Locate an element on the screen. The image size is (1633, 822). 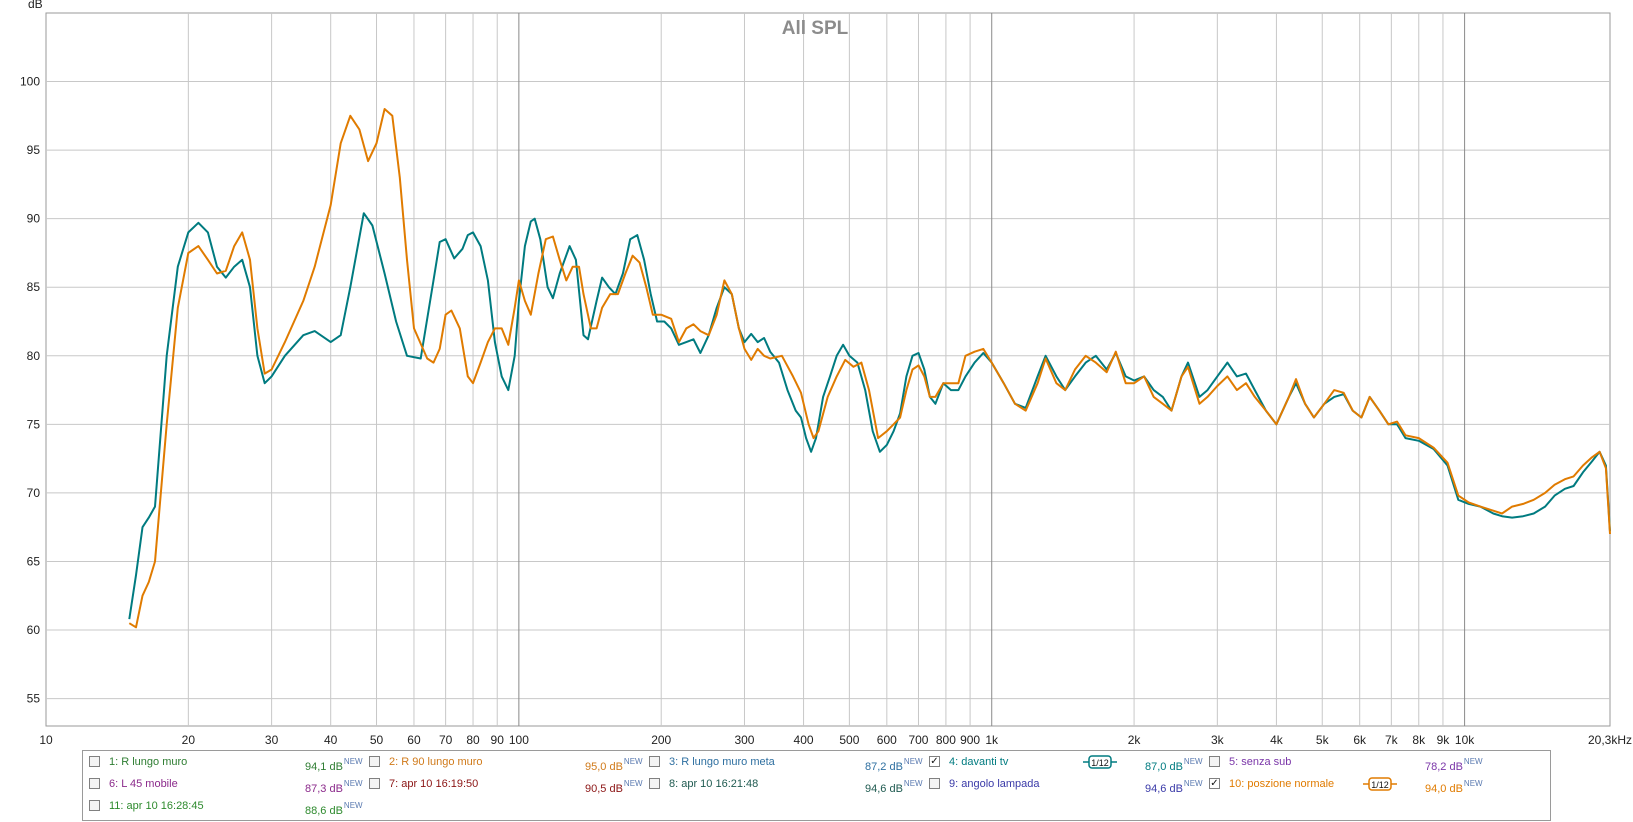
legend-item: 1: R lungo muro 94,1 dBNEW is located at coordinates (222, 762).